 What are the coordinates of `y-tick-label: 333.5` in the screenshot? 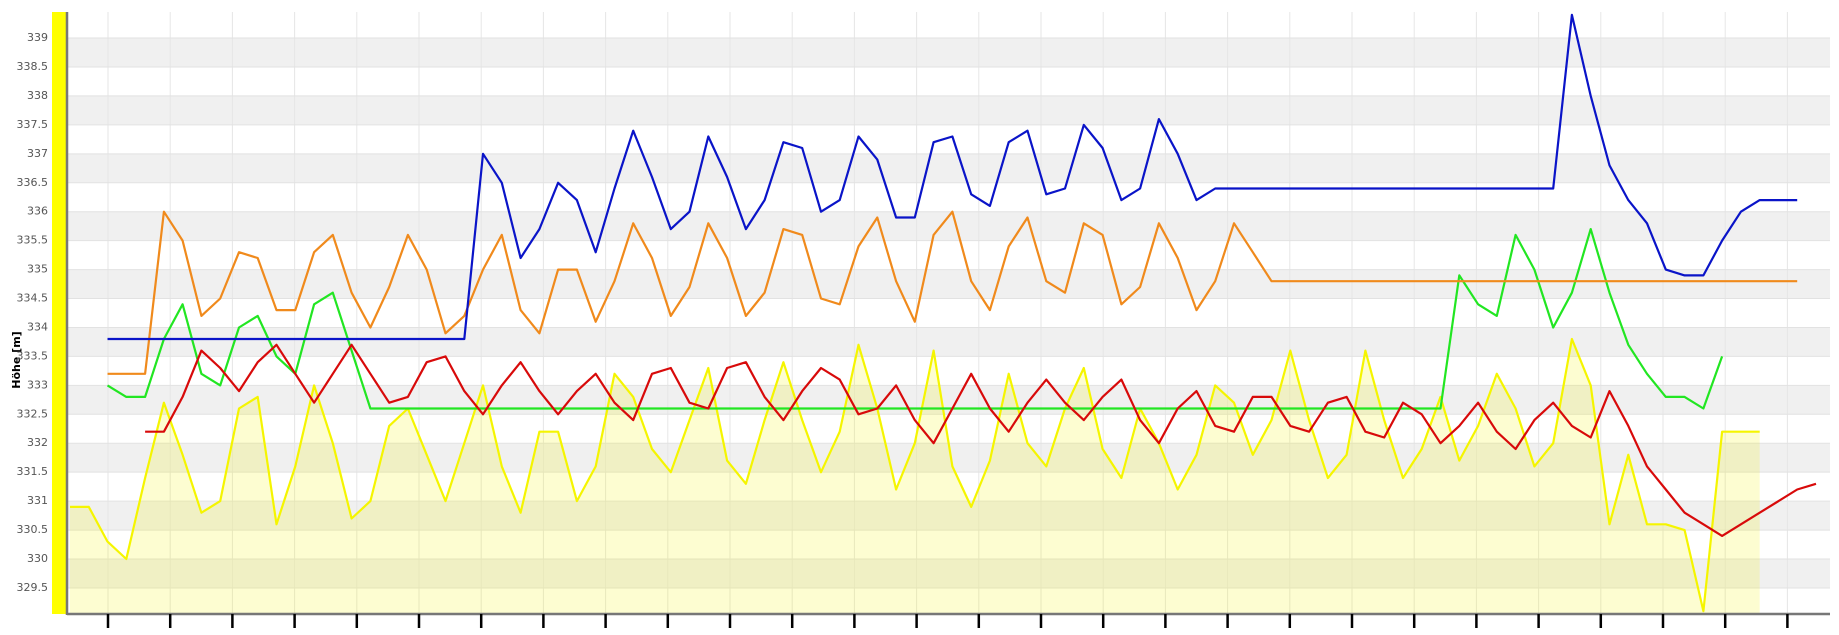 It's located at (33, 355).